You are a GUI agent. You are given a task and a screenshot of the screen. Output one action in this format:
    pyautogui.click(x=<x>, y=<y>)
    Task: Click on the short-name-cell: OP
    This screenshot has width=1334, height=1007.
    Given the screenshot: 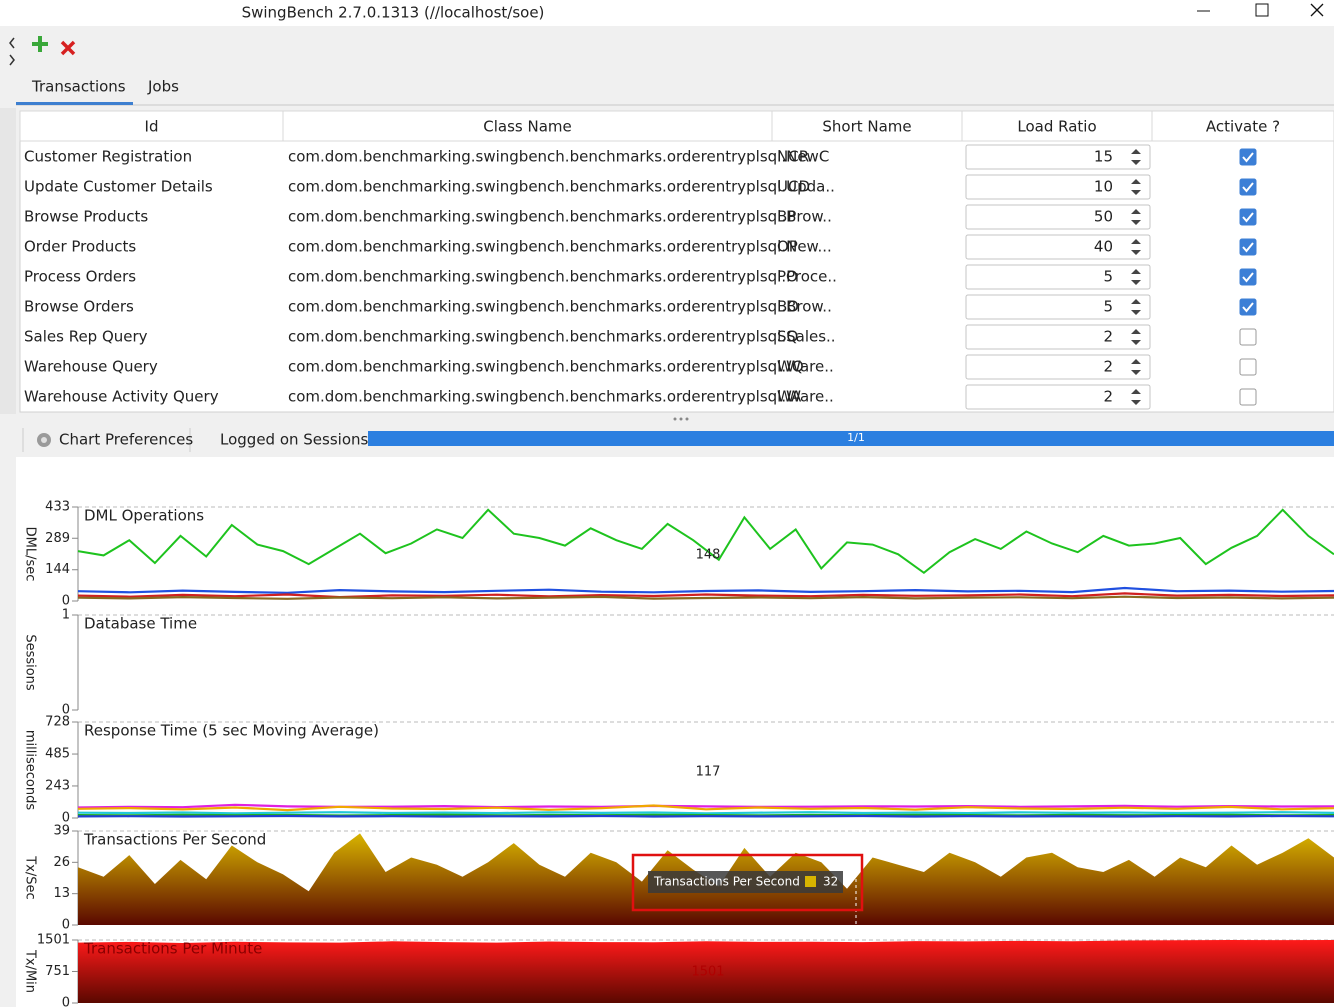 What is the action you would take?
    pyautogui.click(x=787, y=247)
    